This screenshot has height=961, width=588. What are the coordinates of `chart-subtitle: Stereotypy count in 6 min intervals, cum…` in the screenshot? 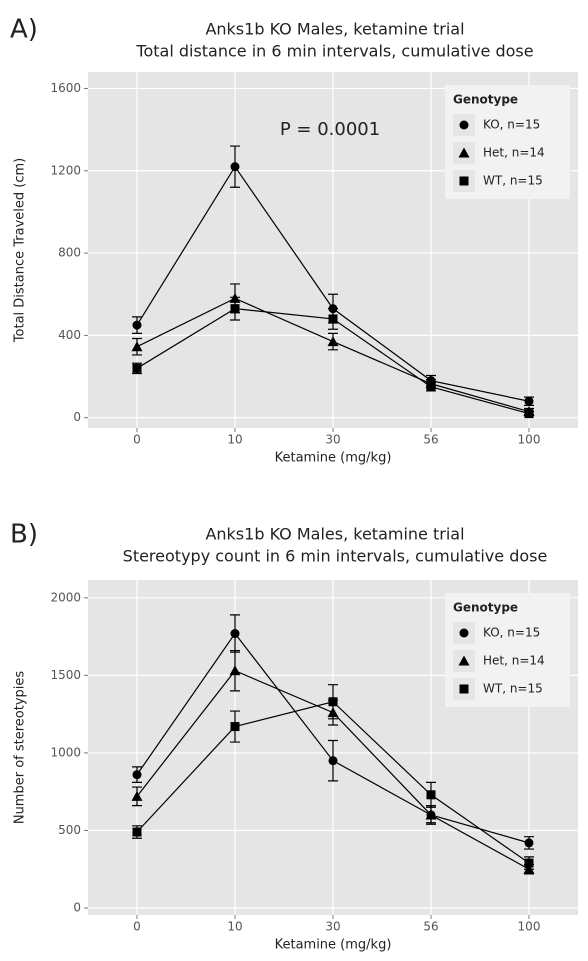 It's located at (335, 556).